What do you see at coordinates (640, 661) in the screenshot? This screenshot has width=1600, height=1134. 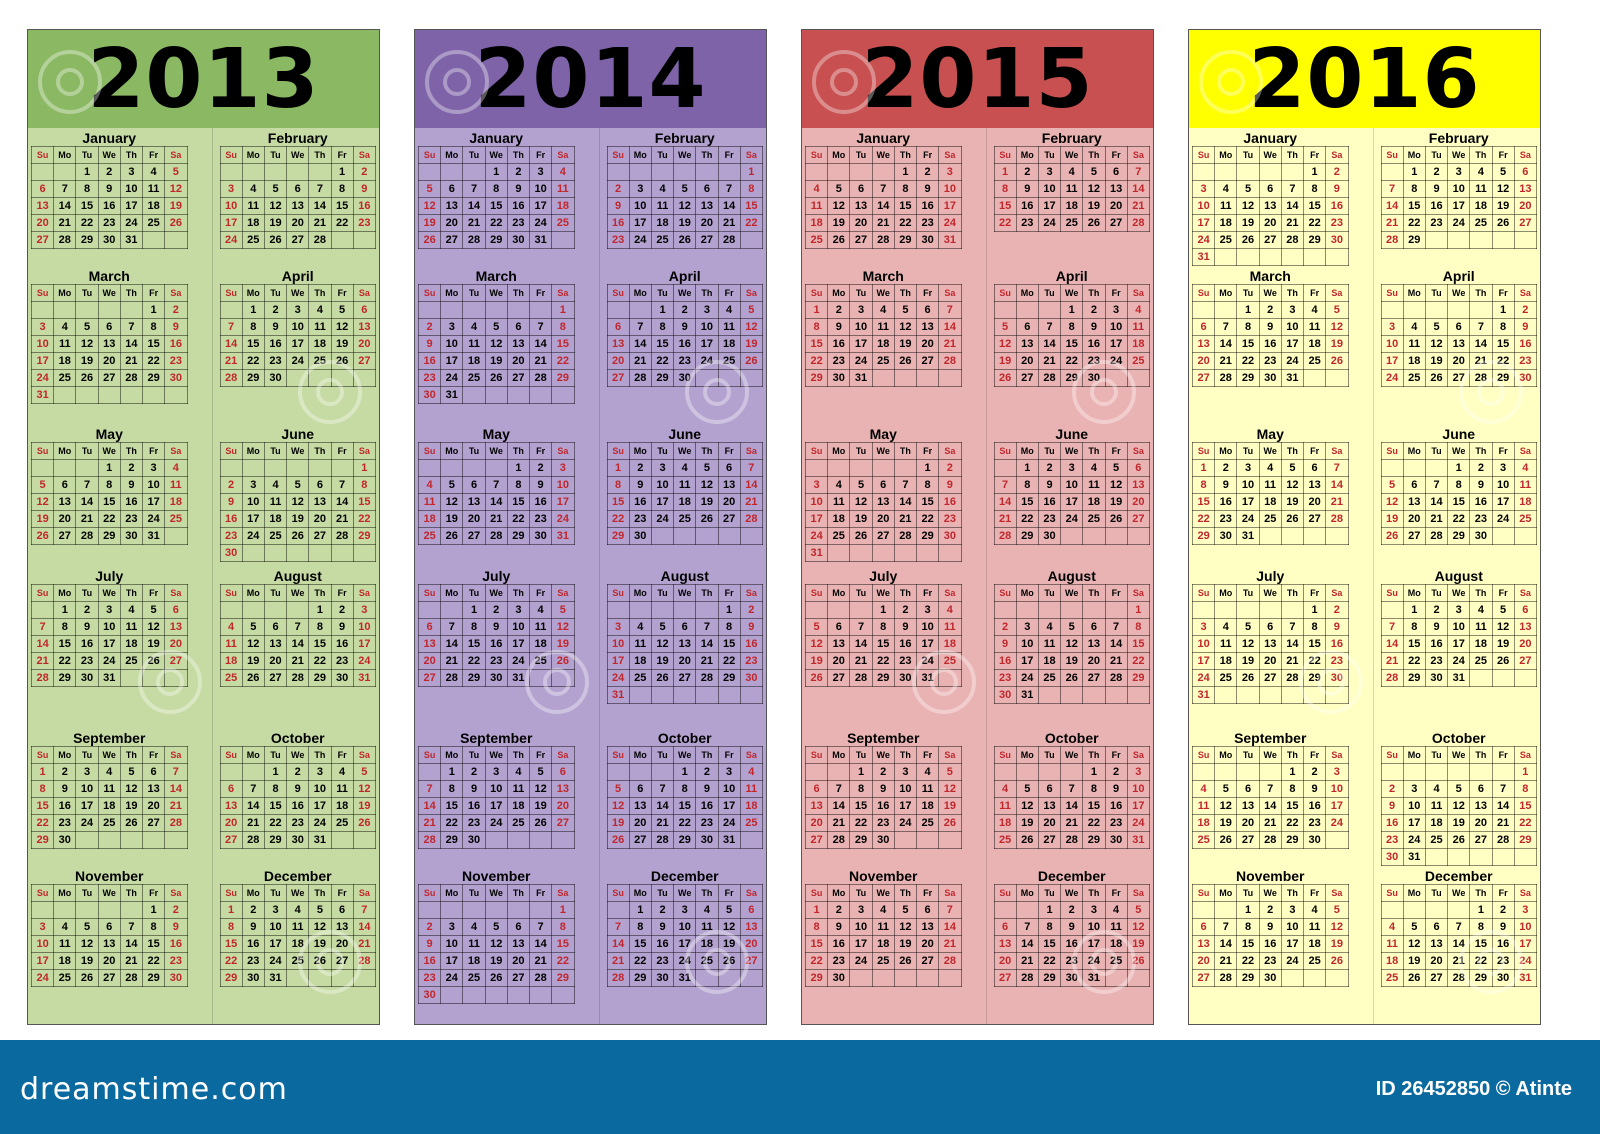 I see `day-cell: 18` at bounding box center [640, 661].